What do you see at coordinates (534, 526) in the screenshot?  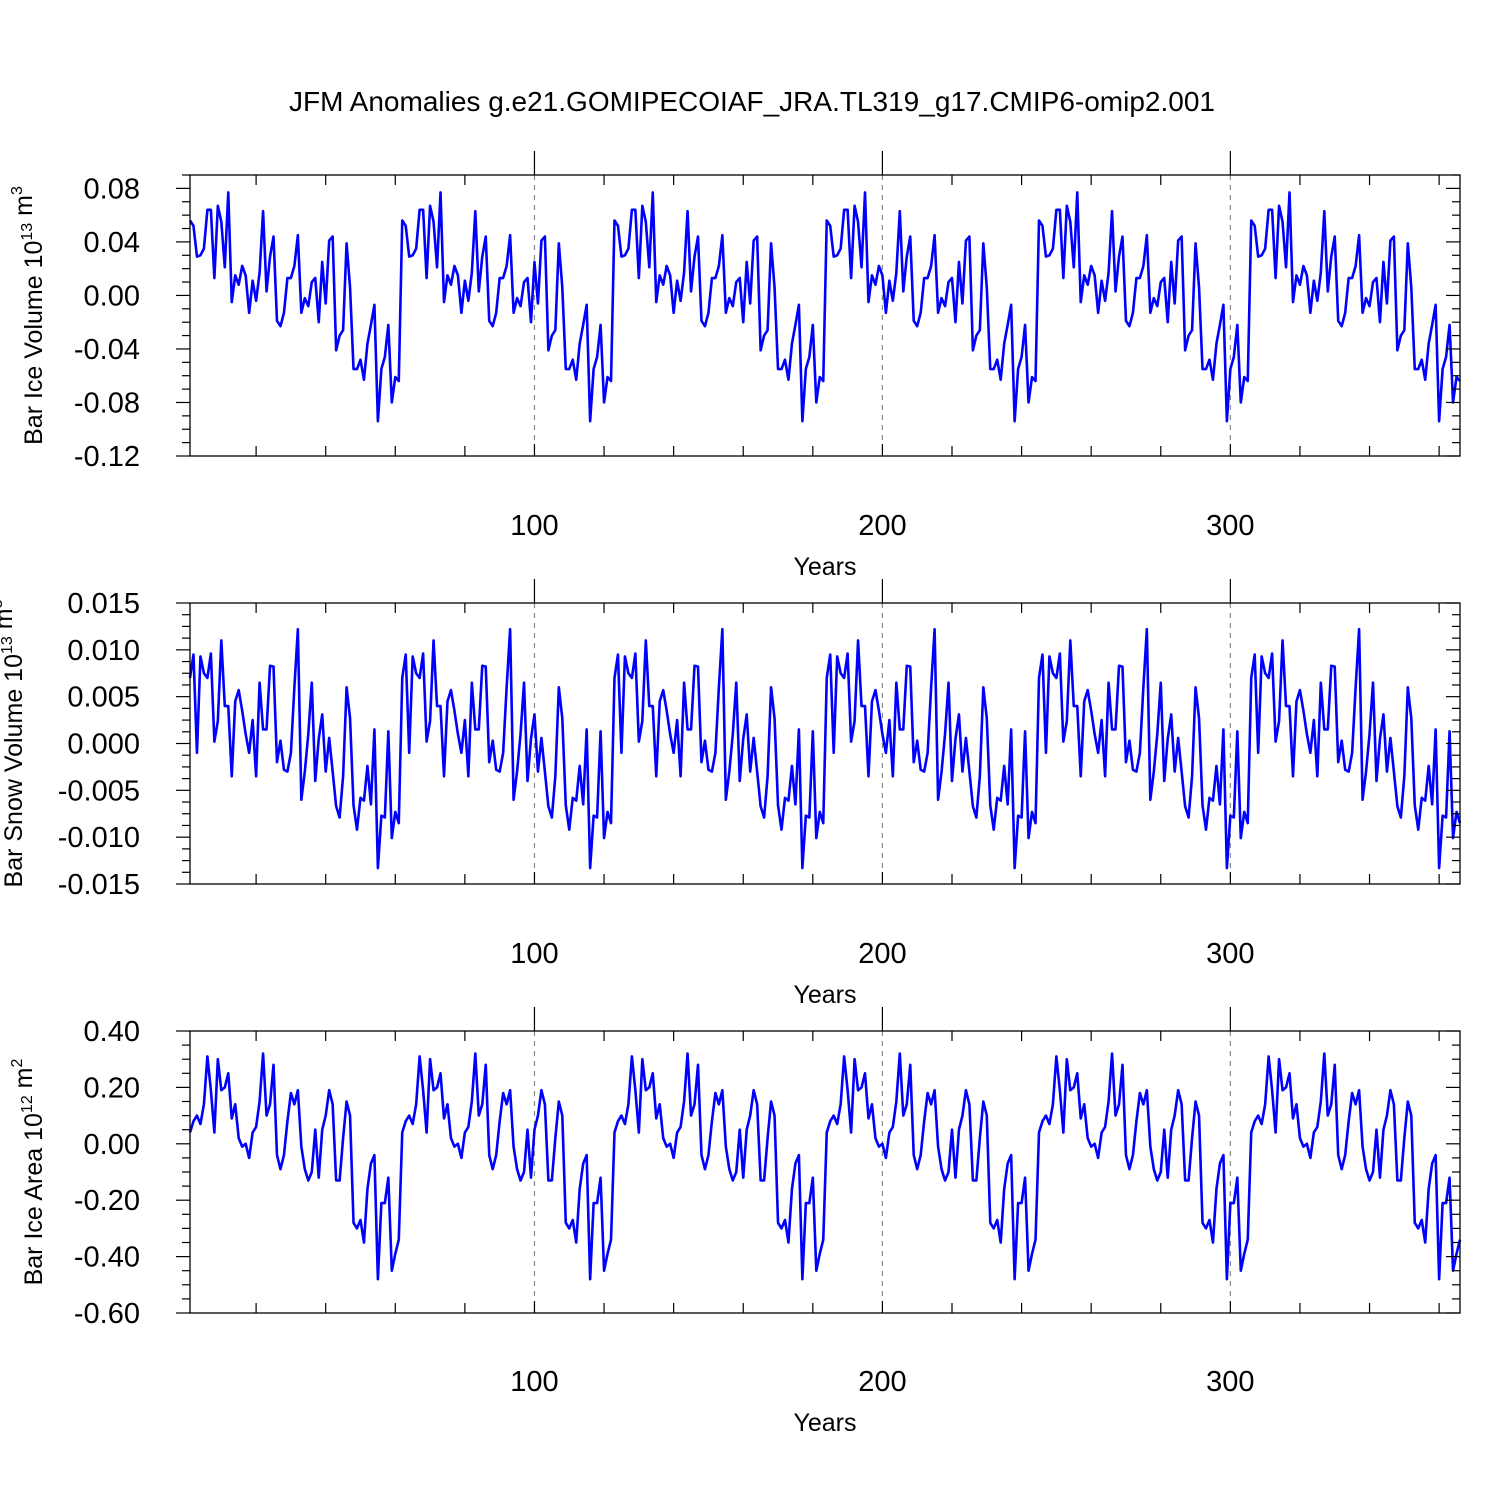 I see `ice-volume-xtick-label-100: 100` at bounding box center [534, 526].